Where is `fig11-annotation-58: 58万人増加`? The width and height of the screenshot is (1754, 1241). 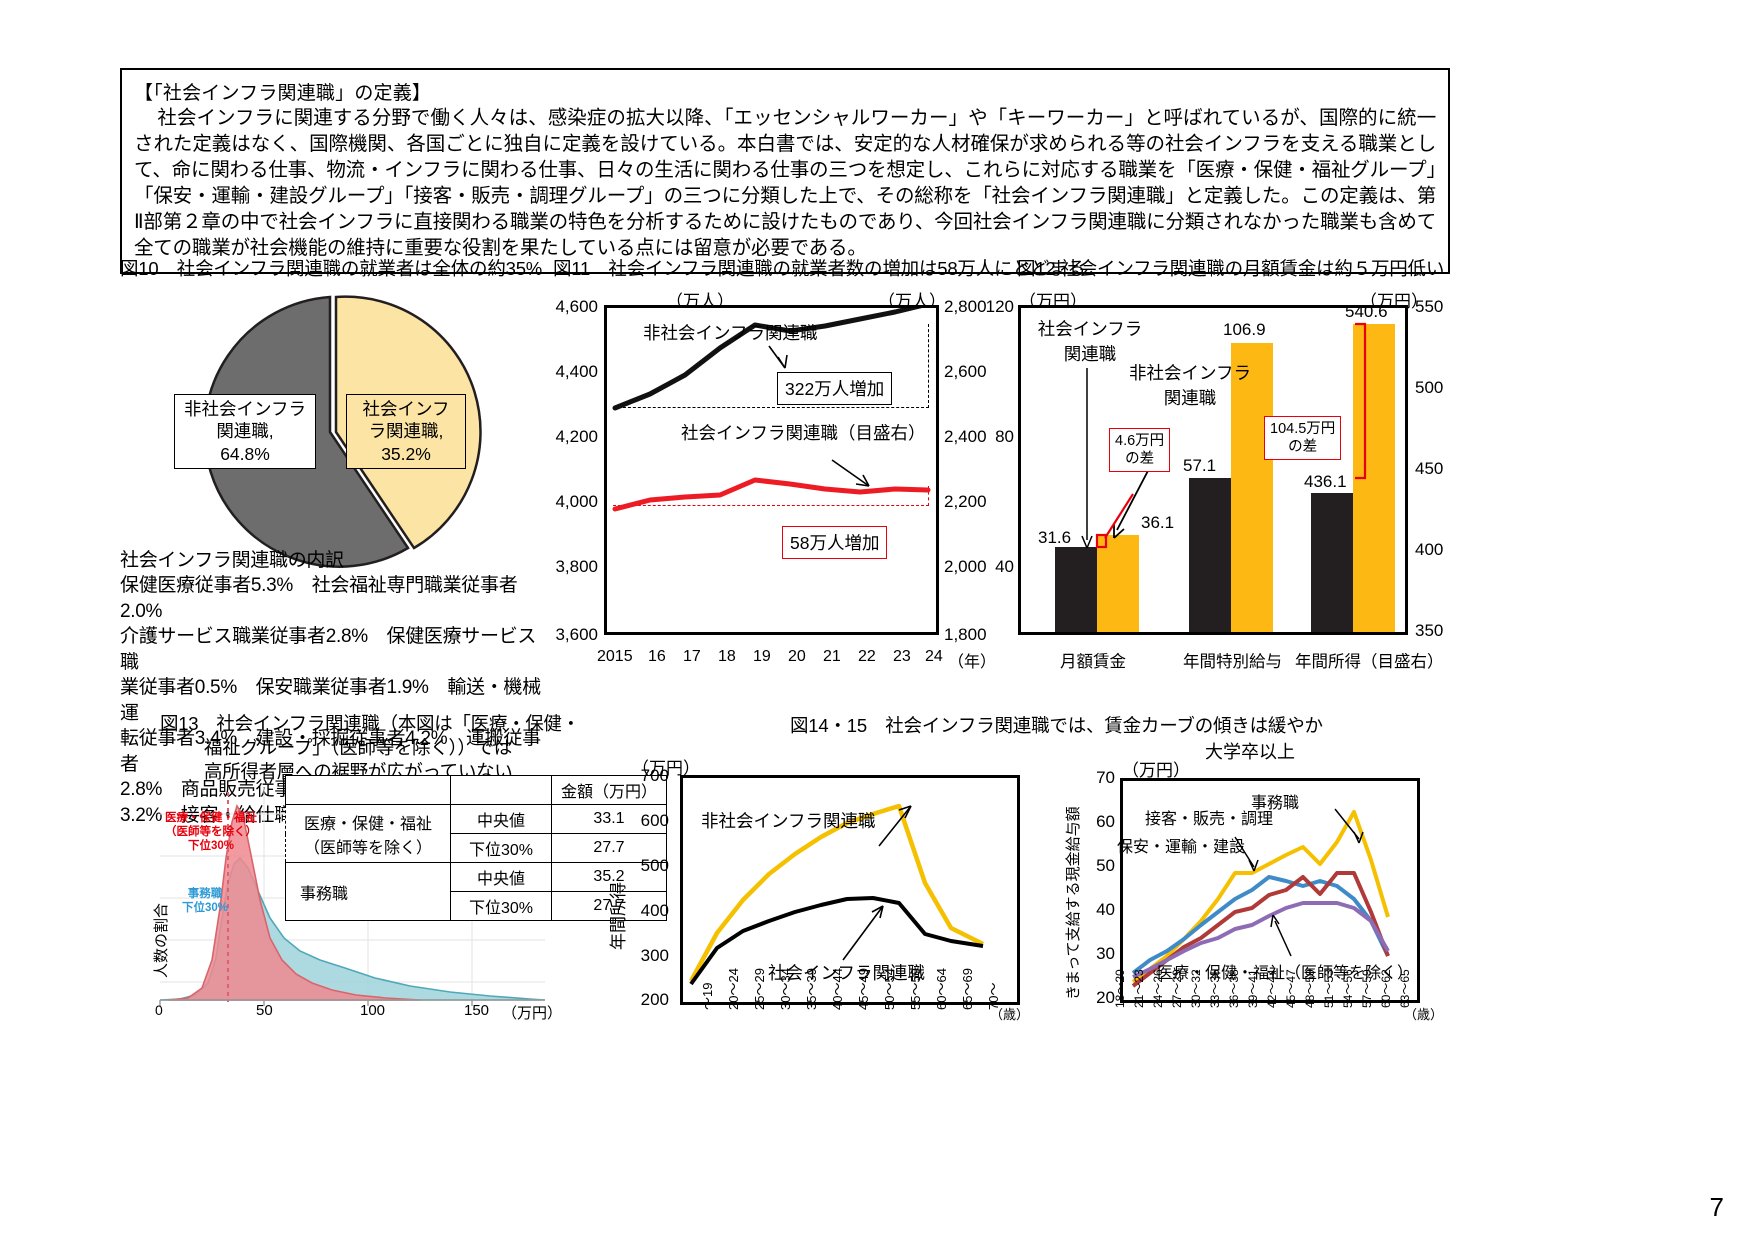 fig11-annotation-58: 58万人増加 is located at coordinates (835, 542).